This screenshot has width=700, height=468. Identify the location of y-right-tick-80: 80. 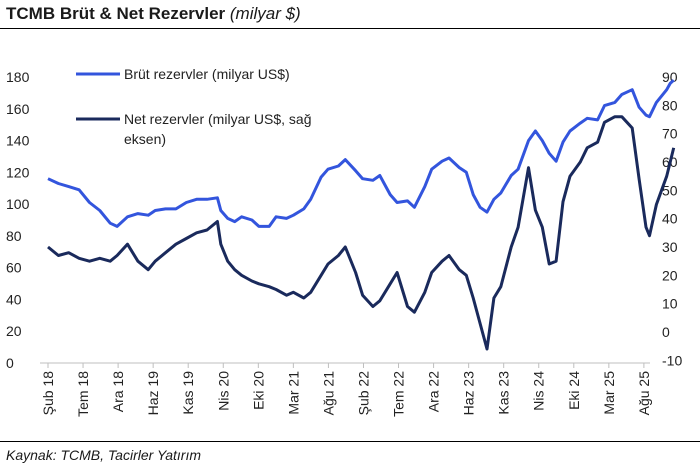
(670, 105).